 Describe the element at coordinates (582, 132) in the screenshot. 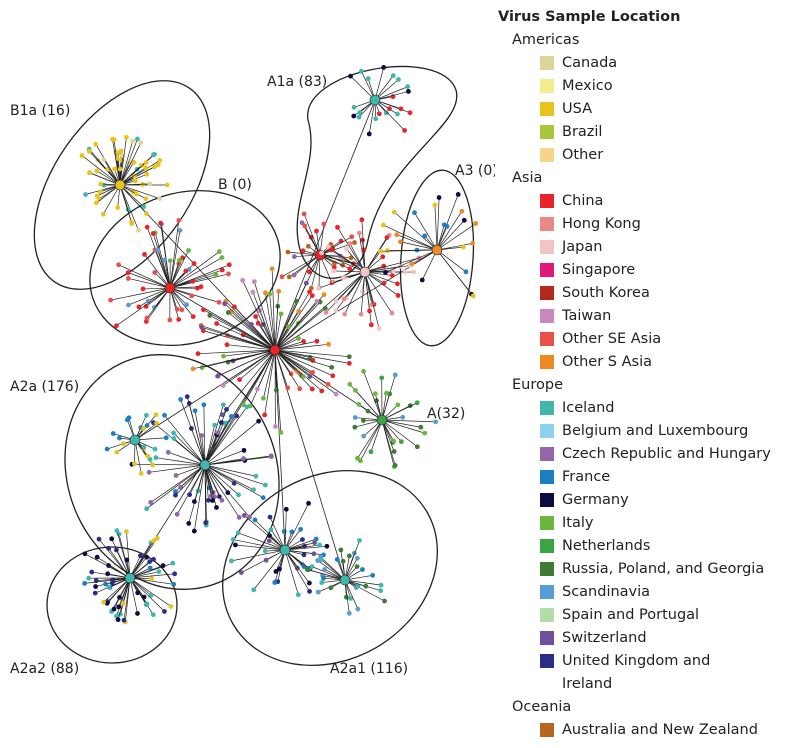

I see `legend-label: Brazil` at that location.